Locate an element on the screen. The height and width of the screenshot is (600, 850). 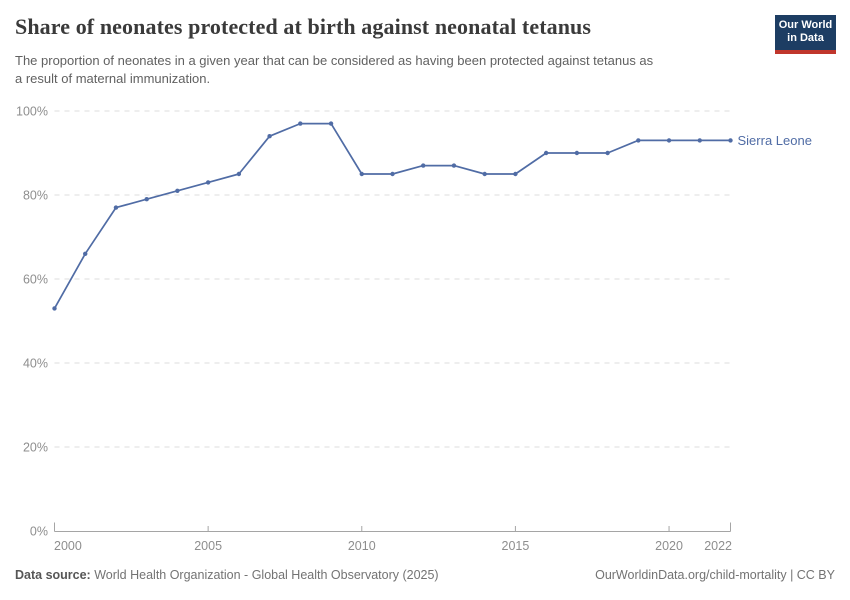
svg-text: 0% is located at coordinates (39, 532).